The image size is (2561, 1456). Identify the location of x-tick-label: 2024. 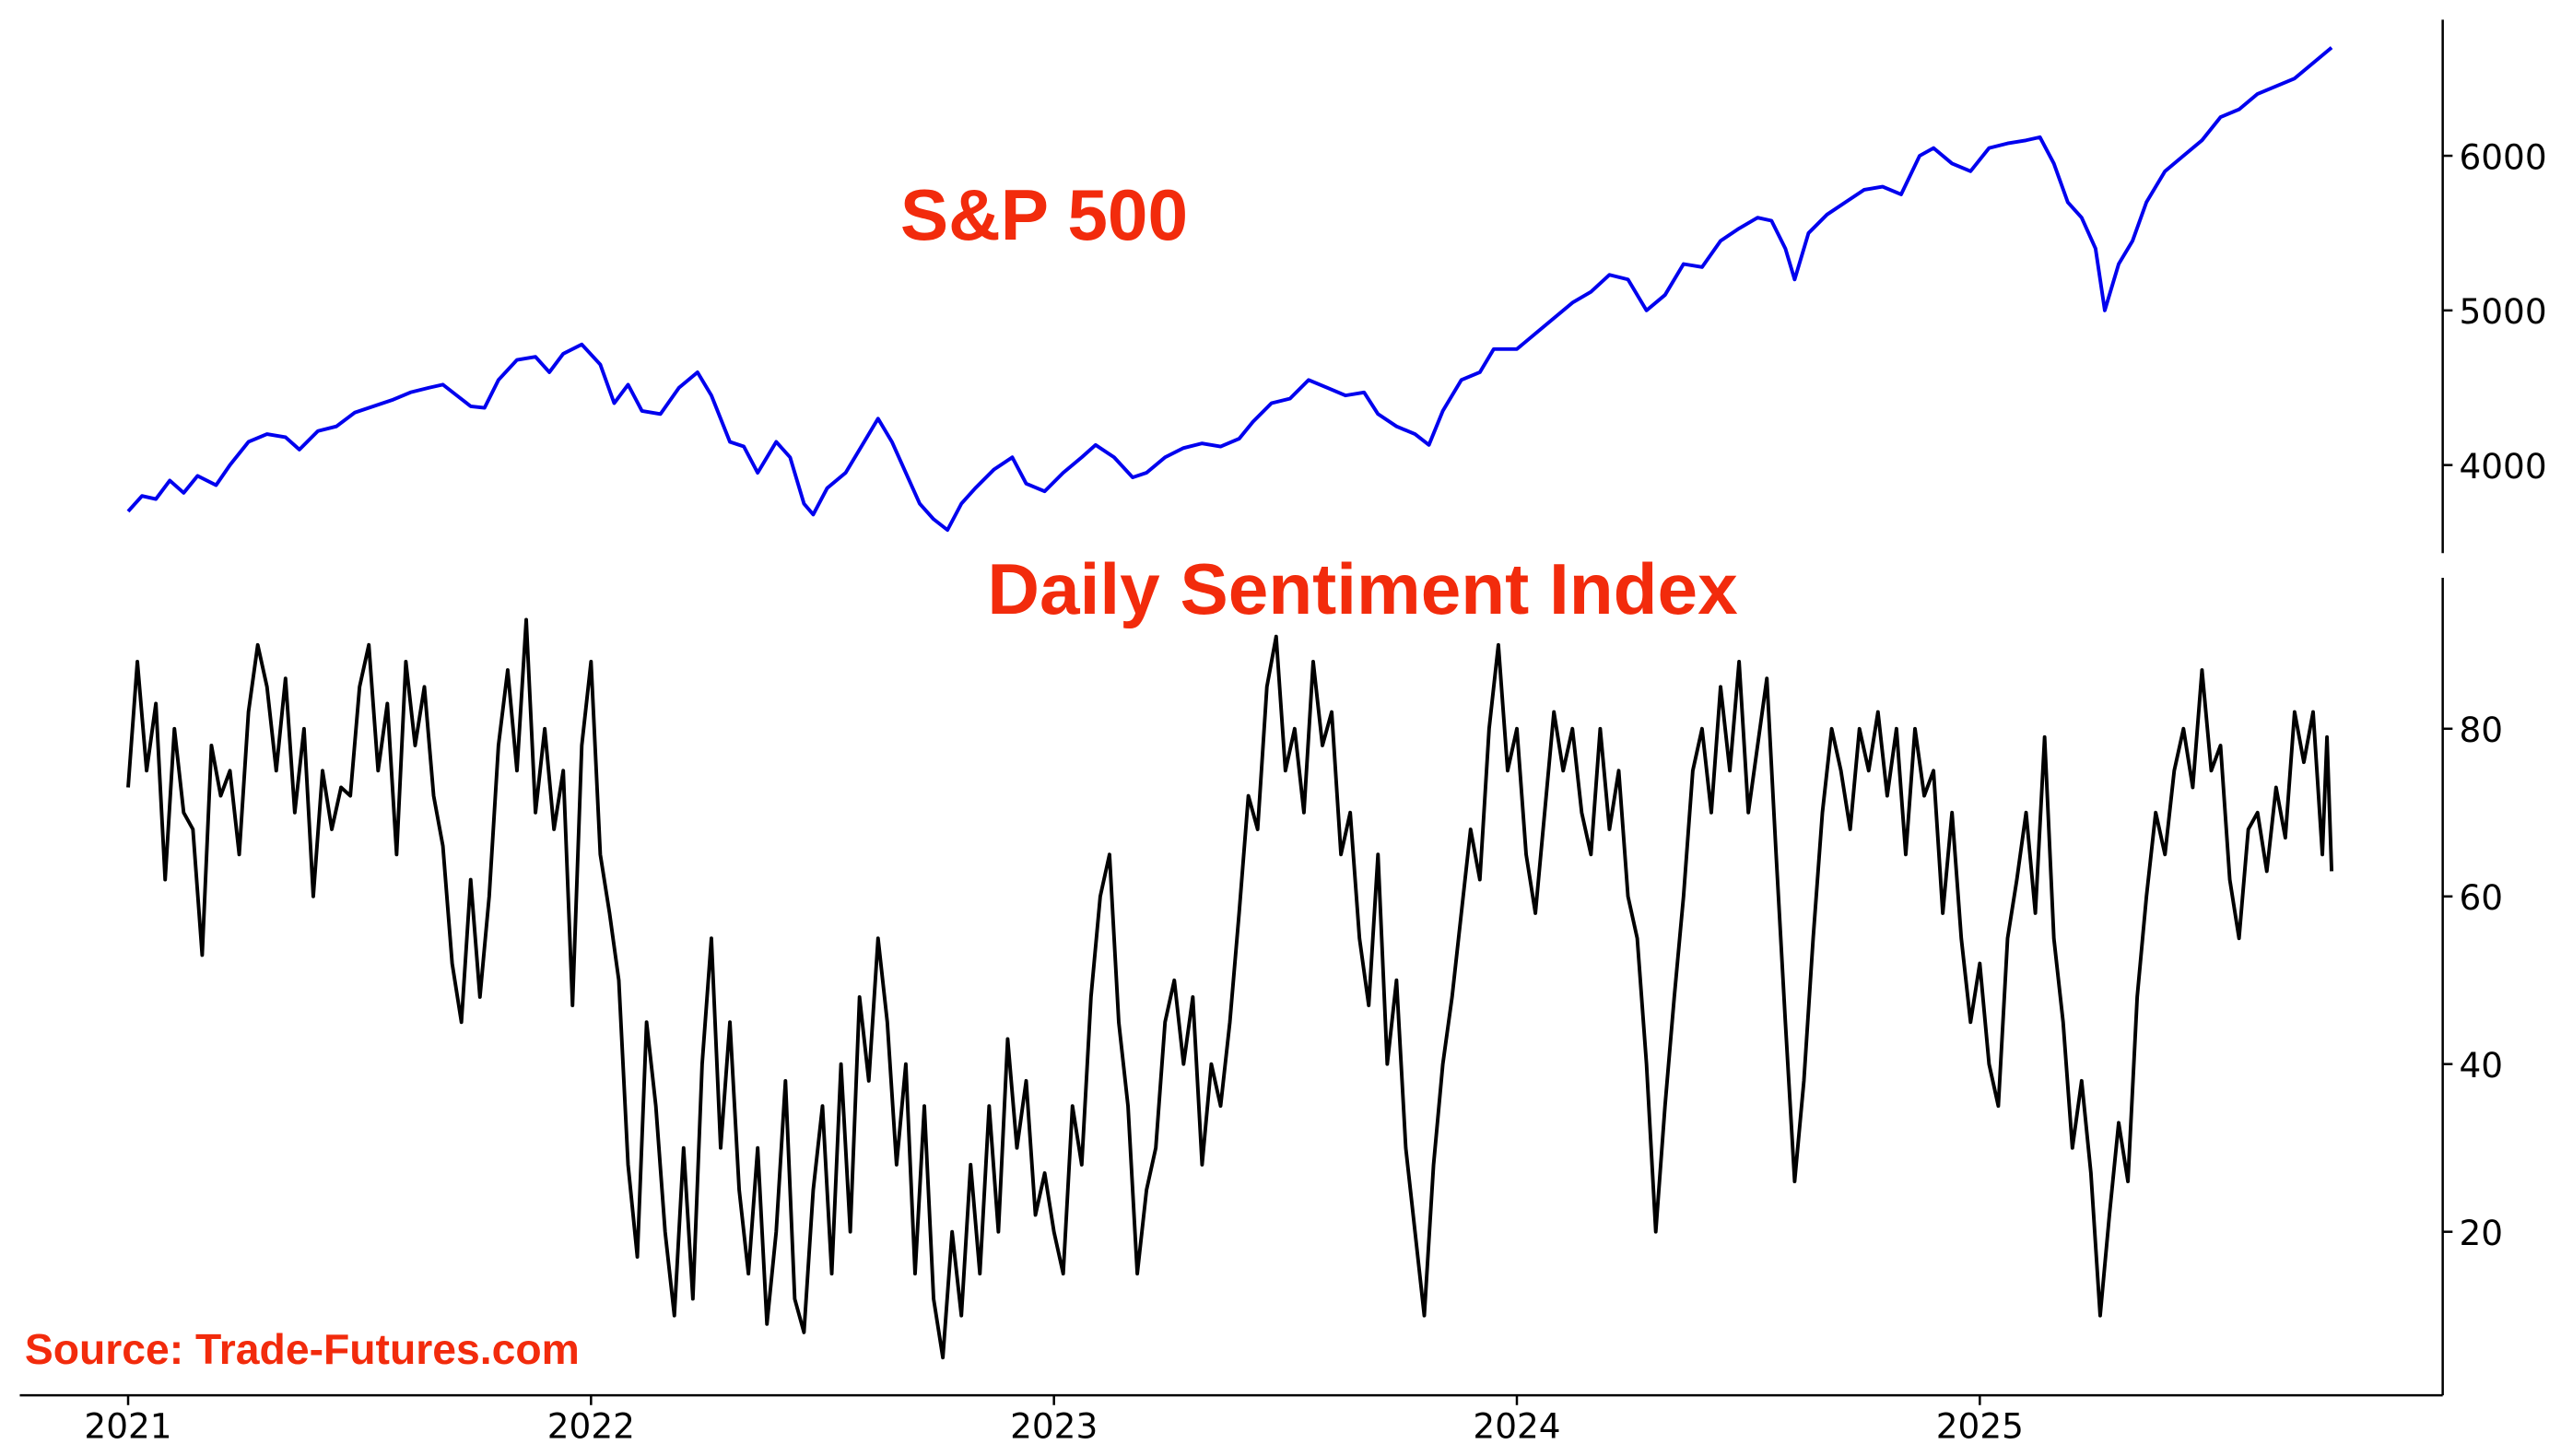
(1517, 1425).